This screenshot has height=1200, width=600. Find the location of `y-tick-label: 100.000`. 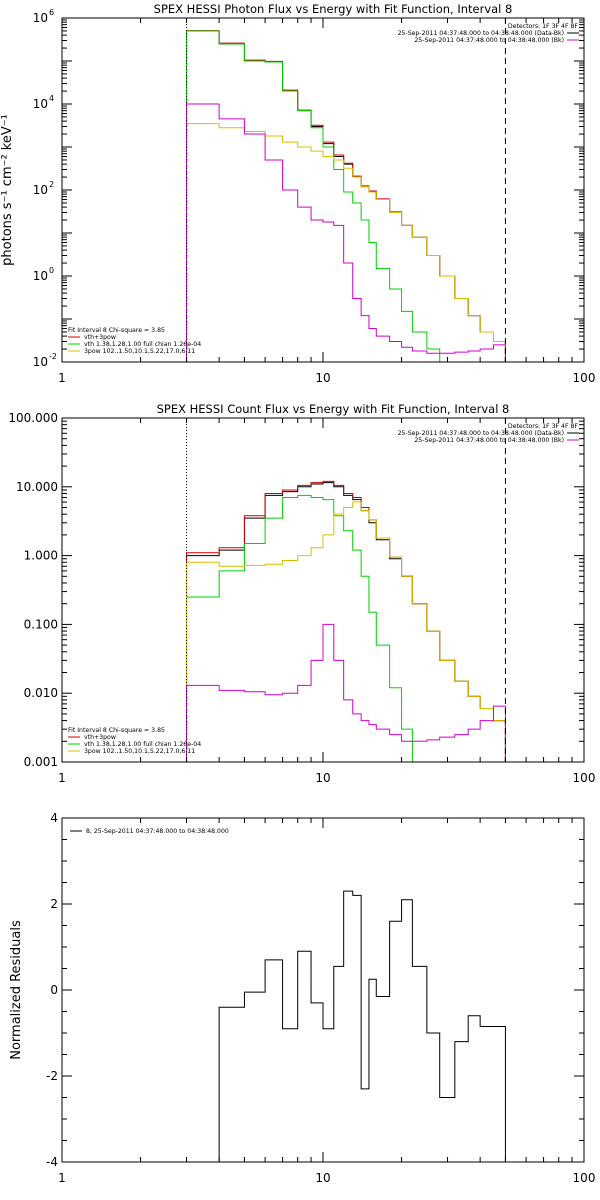

y-tick-label: 100.000 is located at coordinates (33, 418).